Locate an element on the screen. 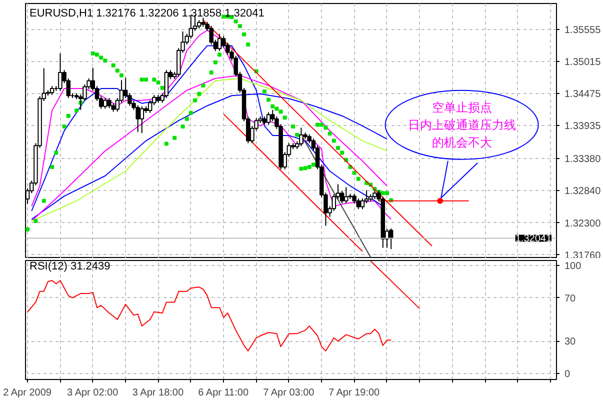 Image resolution: width=603 pixels, height=401 pixels. x-tick-label: 7 Apr 19:00 is located at coordinates (354, 393).